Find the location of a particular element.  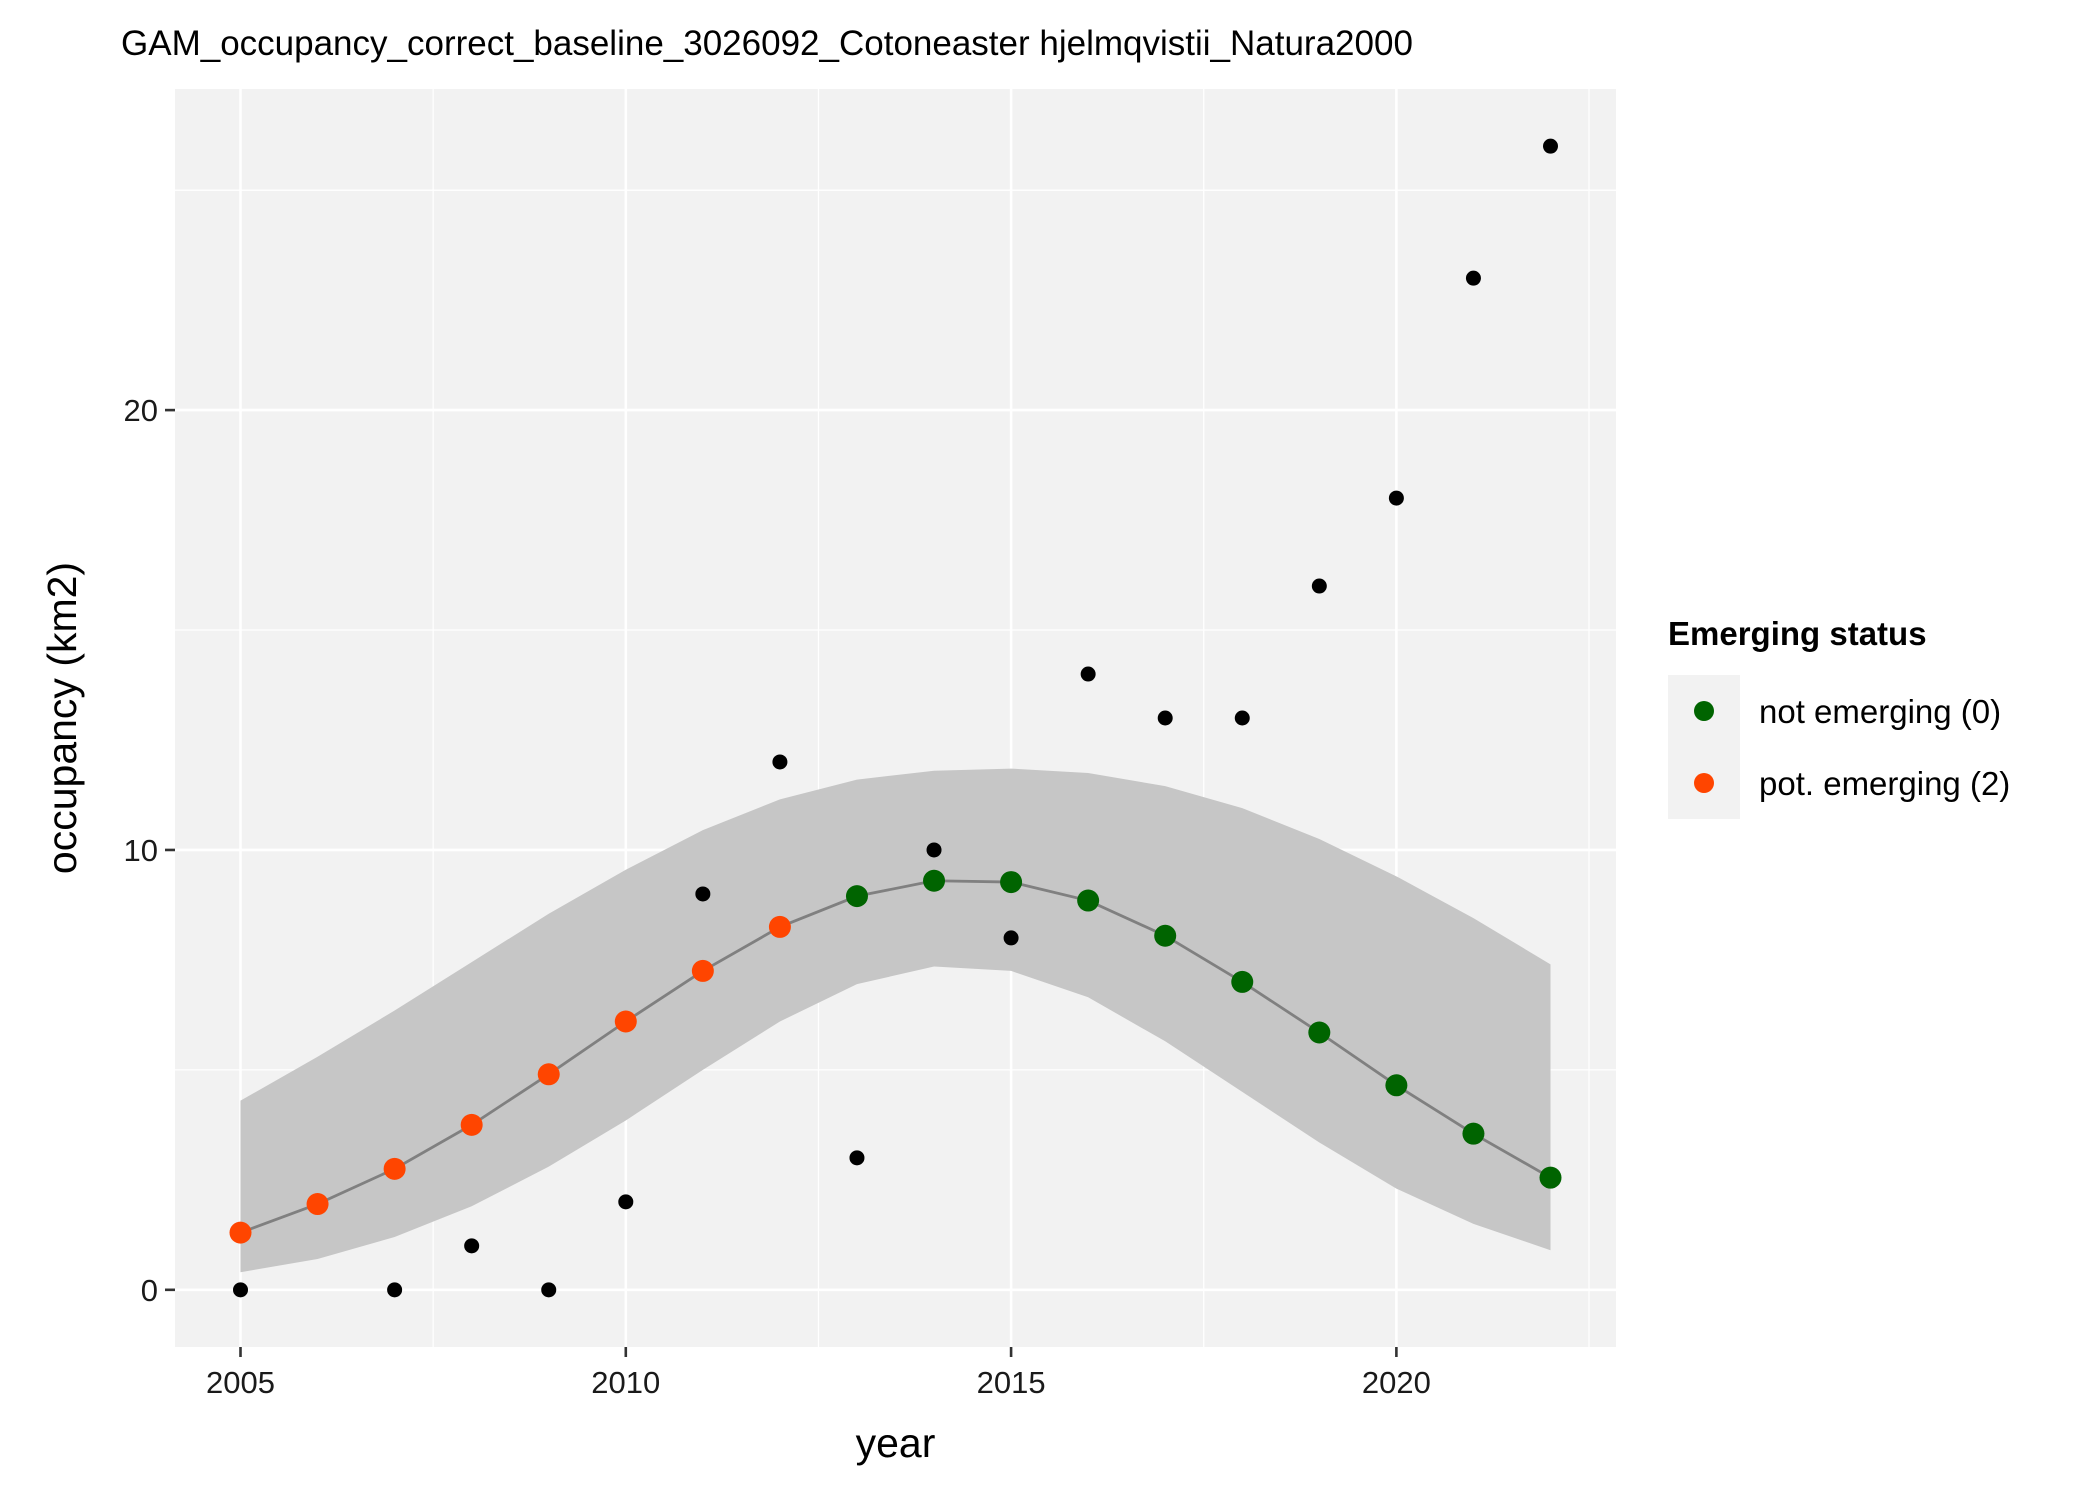

x-tick-label: 2015 is located at coordinates (1011, 1382).